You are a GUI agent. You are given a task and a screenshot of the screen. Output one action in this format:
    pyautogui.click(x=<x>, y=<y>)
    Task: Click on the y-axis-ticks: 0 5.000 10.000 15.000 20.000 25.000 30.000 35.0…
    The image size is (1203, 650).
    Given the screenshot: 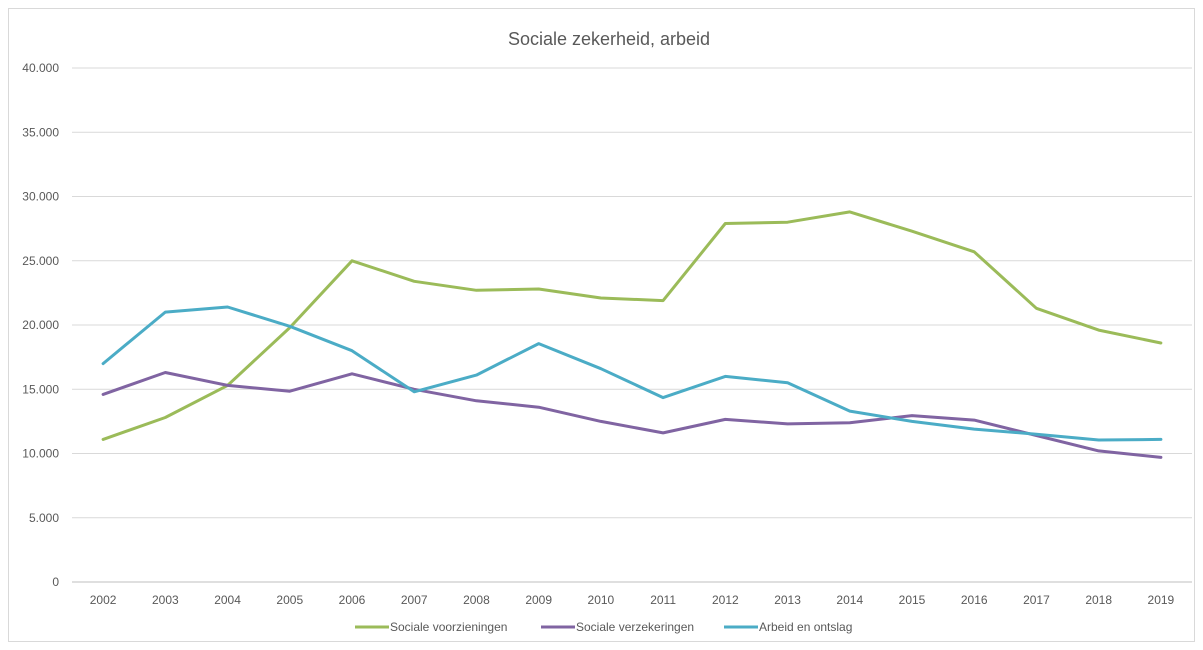 What is the action you would take?
    pyautogui.click(x=40, y=325)
    